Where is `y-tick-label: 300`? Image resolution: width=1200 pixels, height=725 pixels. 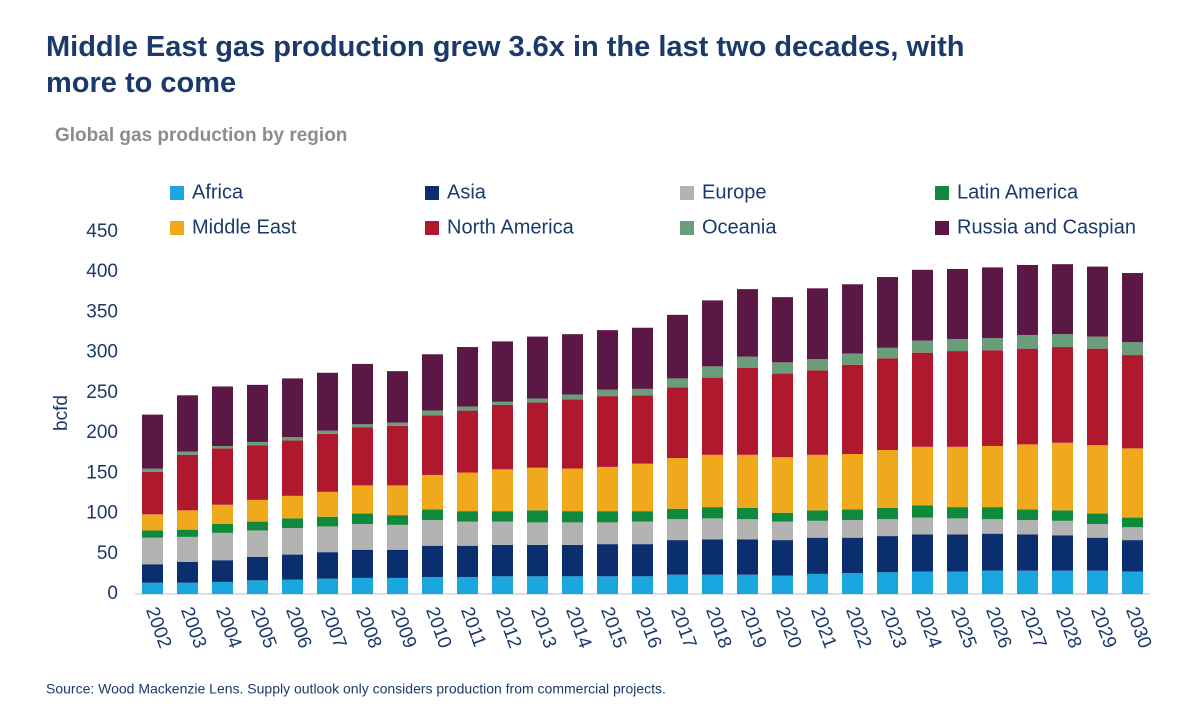 y-tick-label: 300 is located at coordinates (102, 352).